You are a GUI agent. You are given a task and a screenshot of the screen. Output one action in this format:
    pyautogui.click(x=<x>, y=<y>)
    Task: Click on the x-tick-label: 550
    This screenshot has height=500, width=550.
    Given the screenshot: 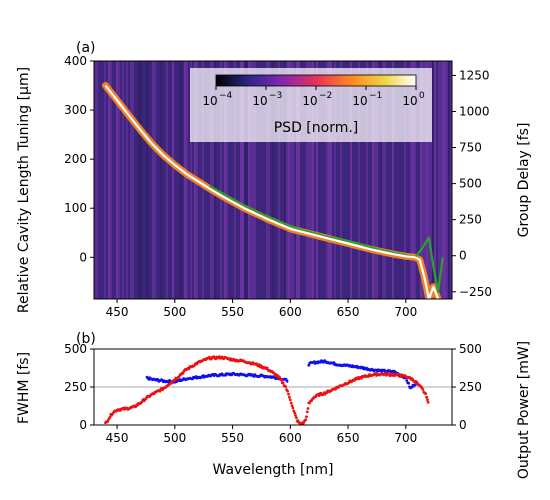 What is the action you would take?
    pyautogui.click(x=232, y=438)
    